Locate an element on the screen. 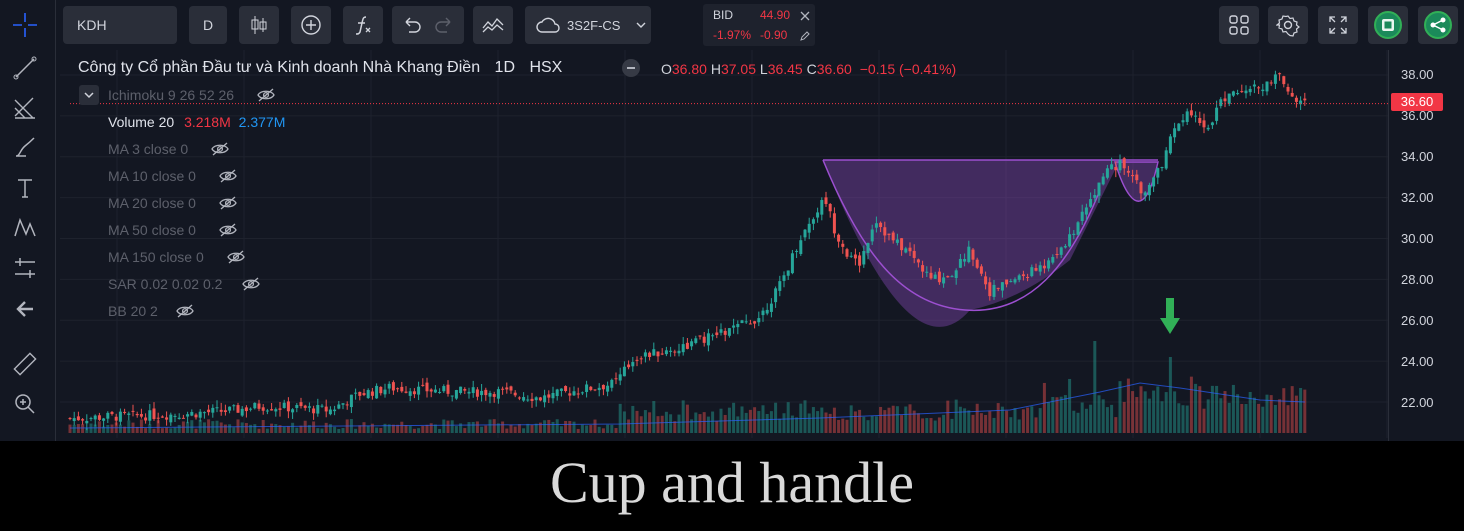  indicator-ma10: MA 10 close 0 is located at coordinates (152, 176).